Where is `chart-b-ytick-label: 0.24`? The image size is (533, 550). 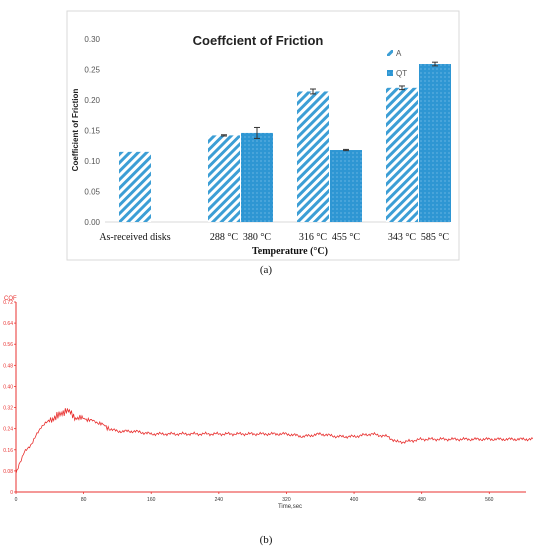
chart-b-ytick-label: 0.24 is located at coordinates (8, 430).